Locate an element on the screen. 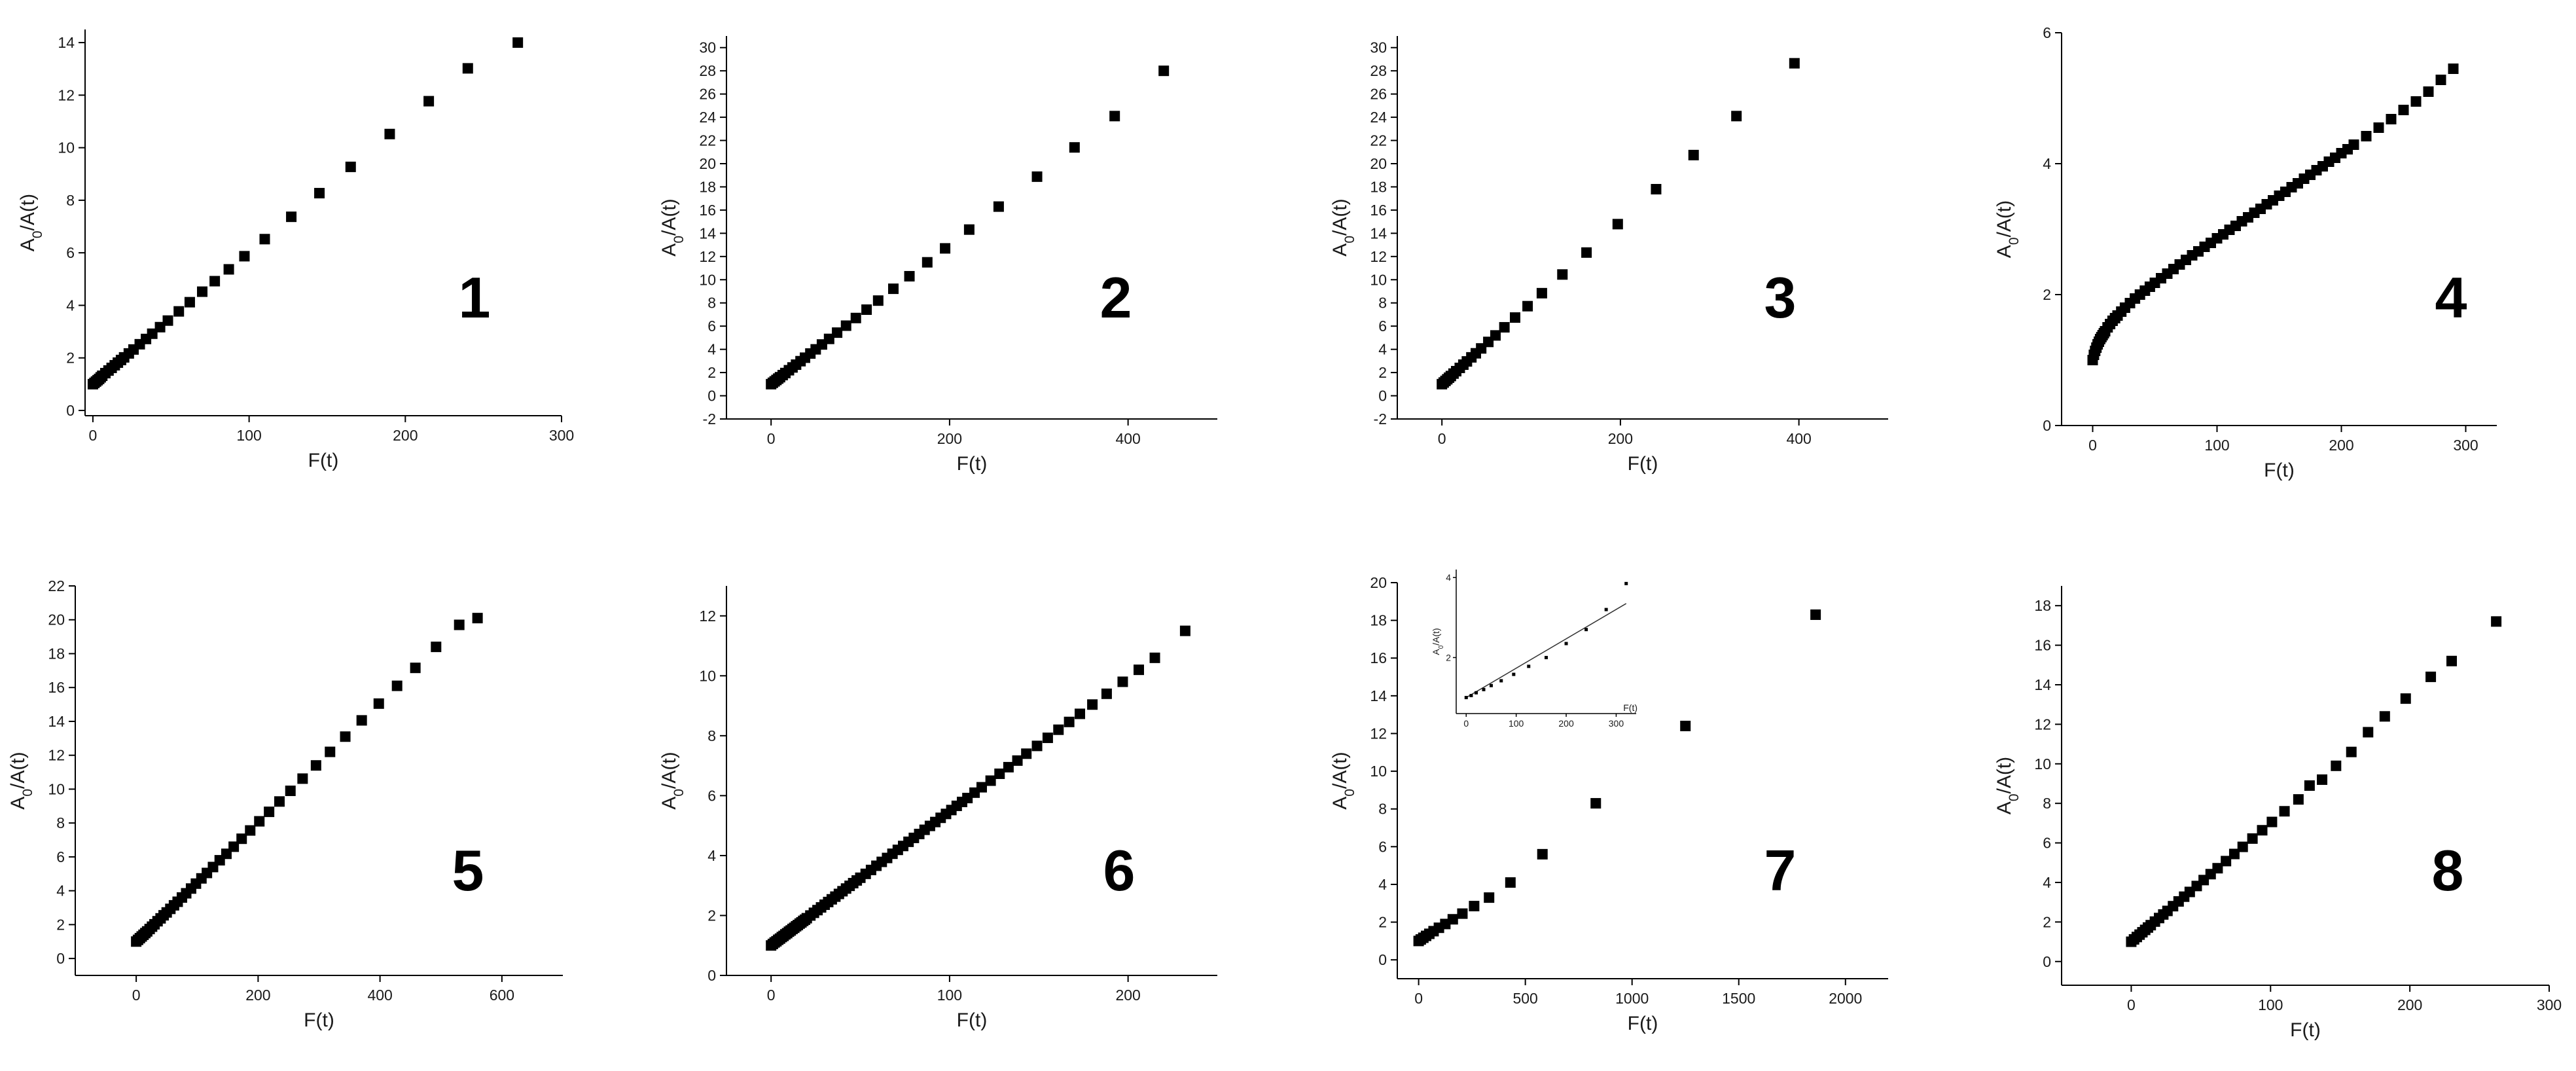  inset-x-tick-label: 100 is located at coordinates (1516, 723).